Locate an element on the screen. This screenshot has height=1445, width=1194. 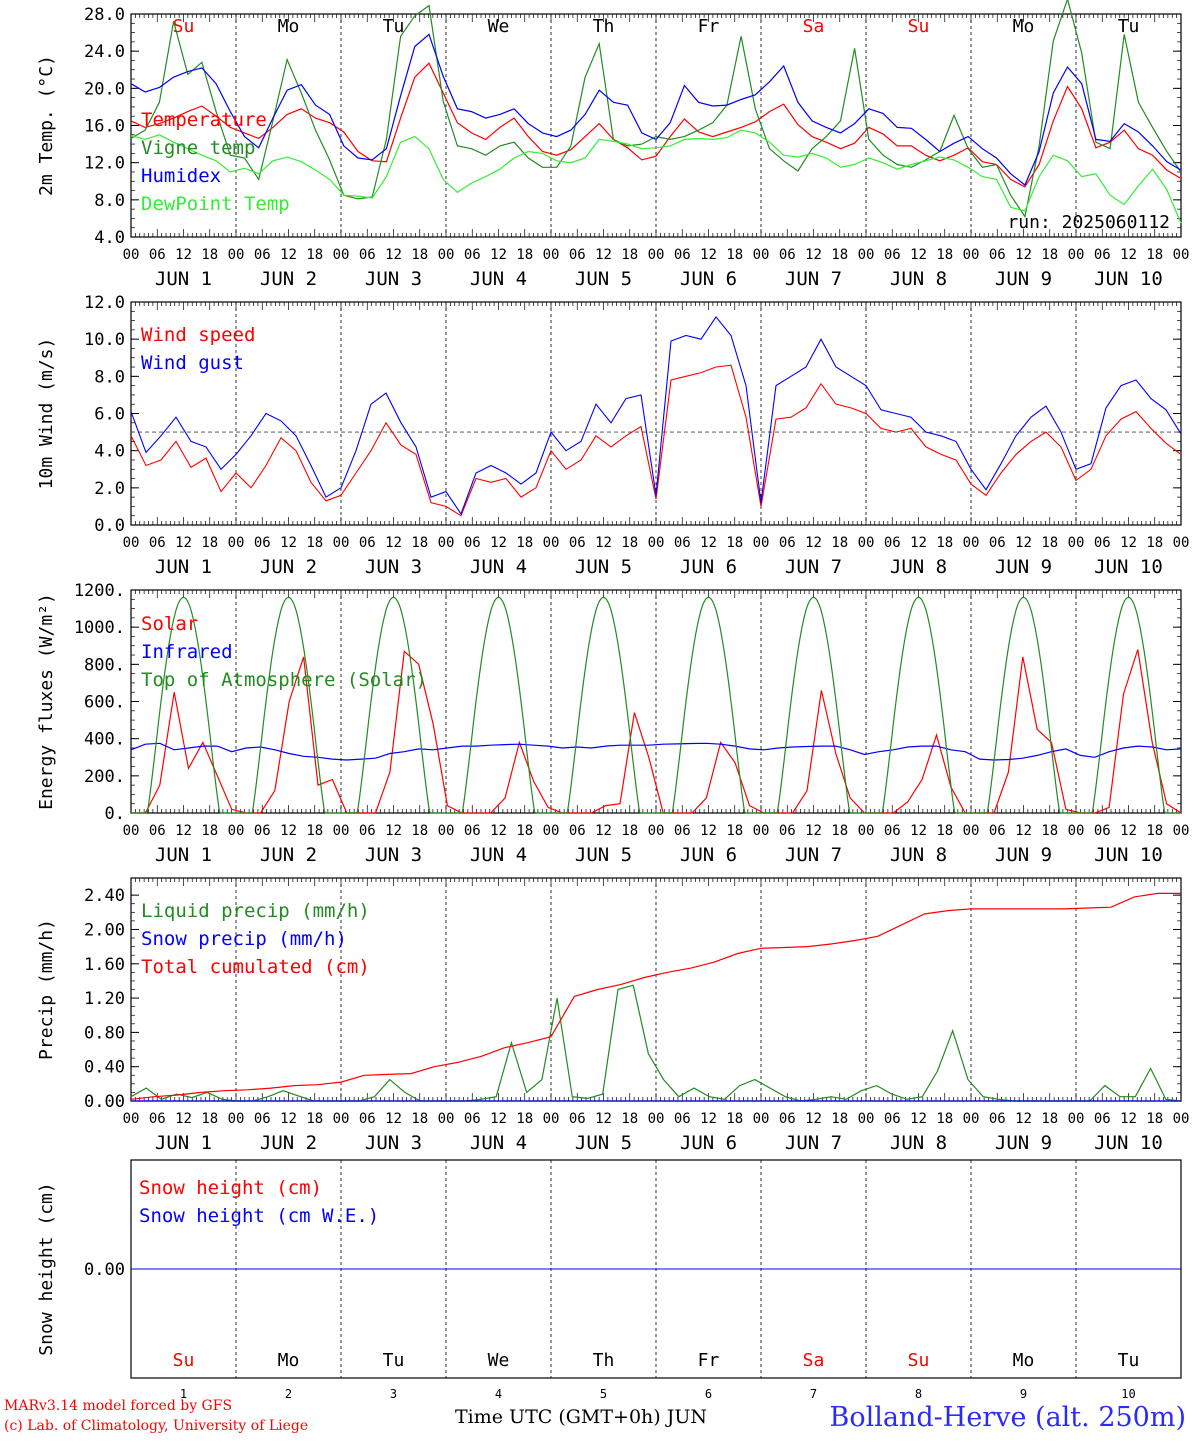
legend-entry: Liquid precip (mm/h) is located at coordinates (255, 911).